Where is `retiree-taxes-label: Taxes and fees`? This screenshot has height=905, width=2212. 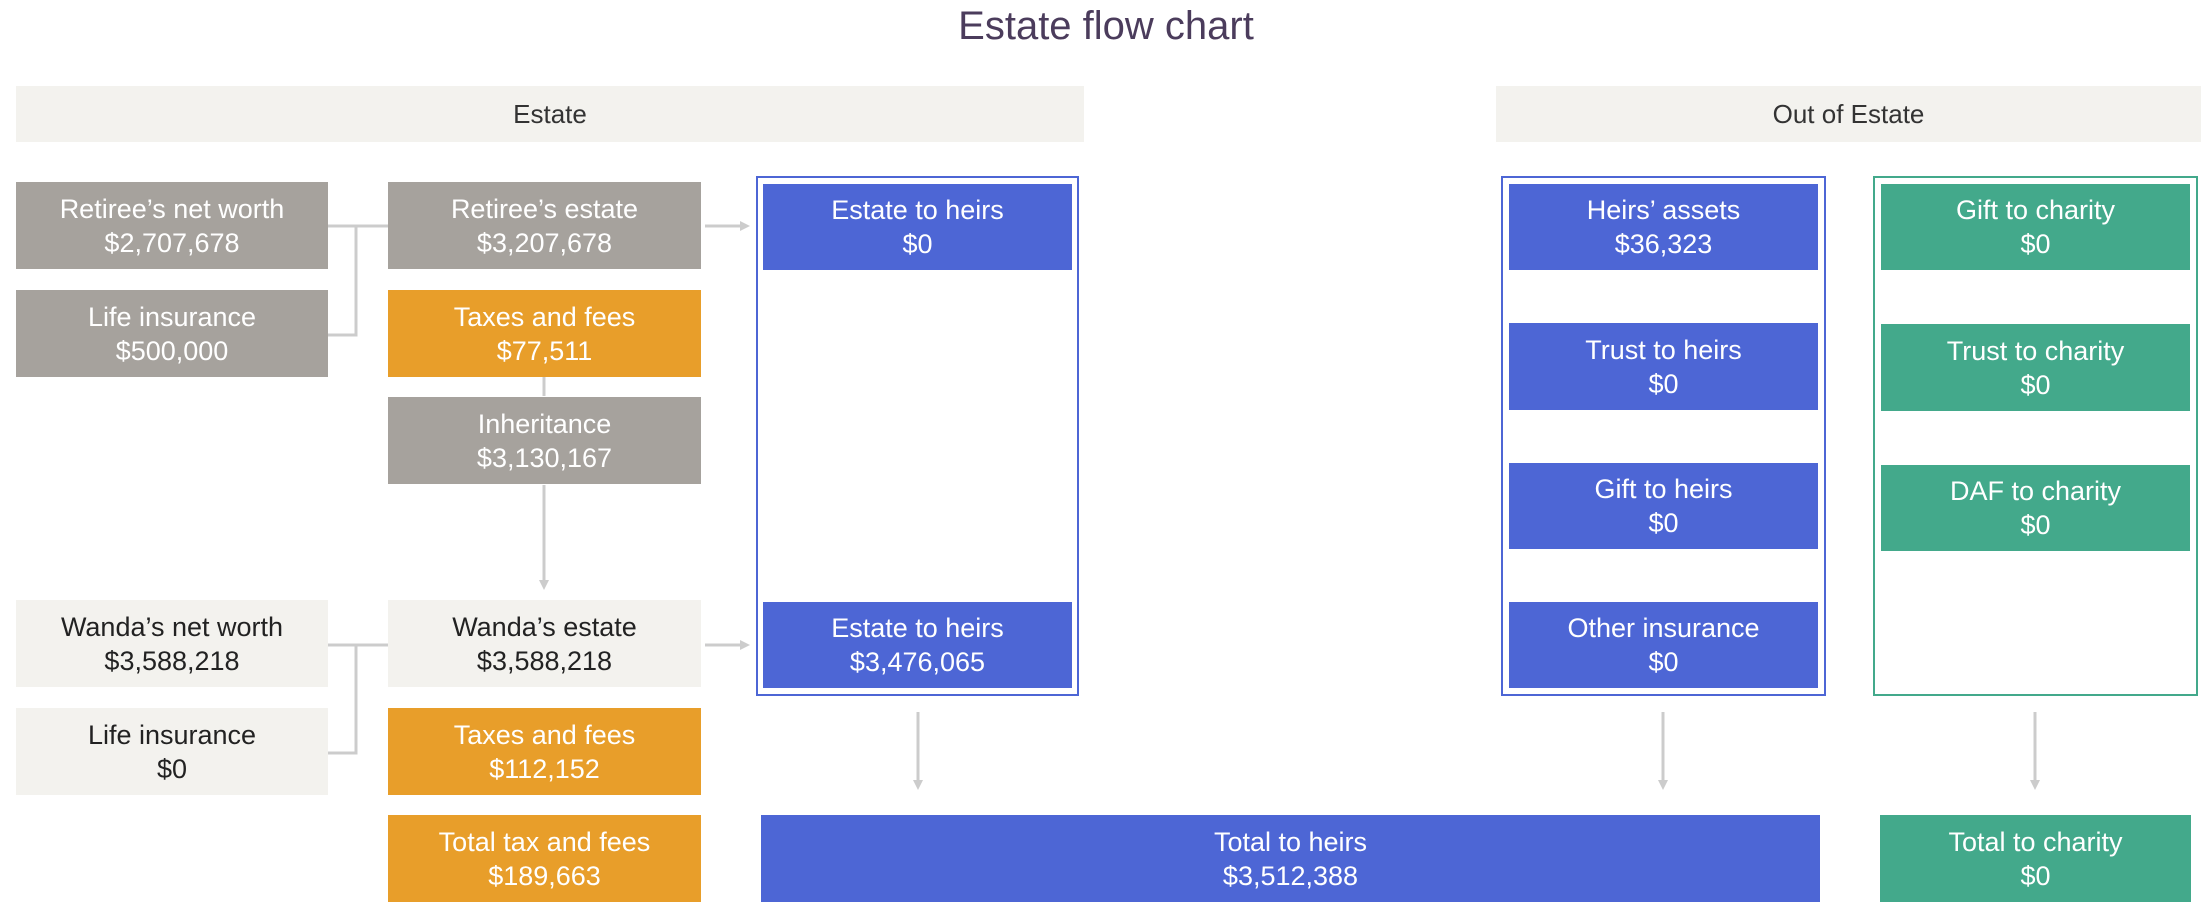 retiree-taxes-label: Taxes and fees is located at coordinates (544, 316).